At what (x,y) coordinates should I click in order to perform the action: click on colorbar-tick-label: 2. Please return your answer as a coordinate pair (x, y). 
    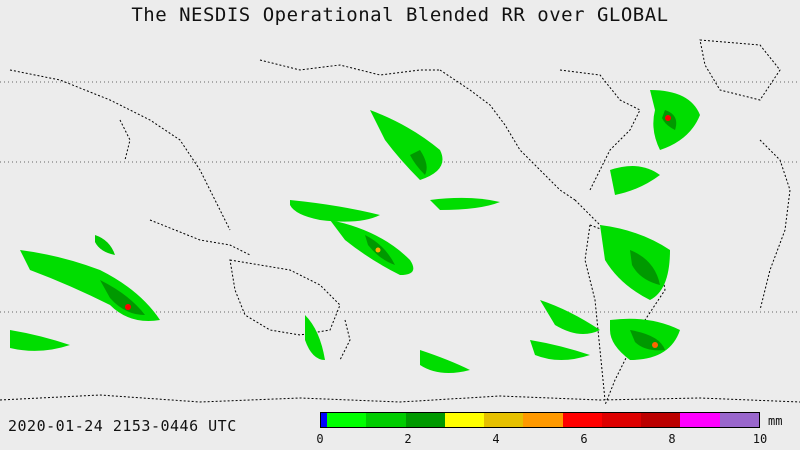
    Looking at the image, I should click on (408, 439).